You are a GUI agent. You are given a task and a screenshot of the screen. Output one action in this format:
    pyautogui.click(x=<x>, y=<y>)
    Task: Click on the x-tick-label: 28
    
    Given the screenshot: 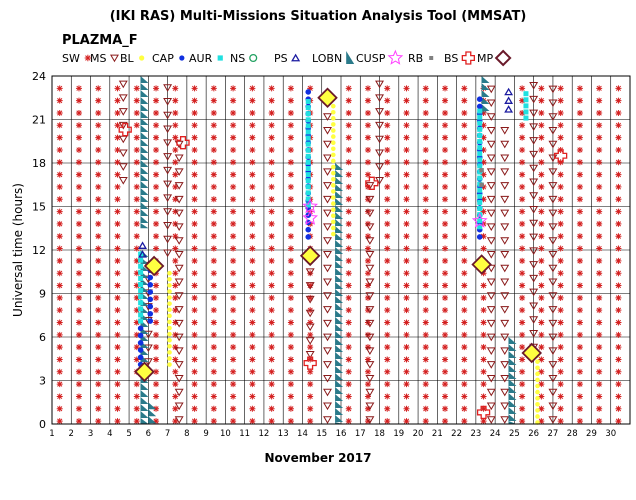 What is the action you would take?
    pyautogui.click(x=572, y=434)
    